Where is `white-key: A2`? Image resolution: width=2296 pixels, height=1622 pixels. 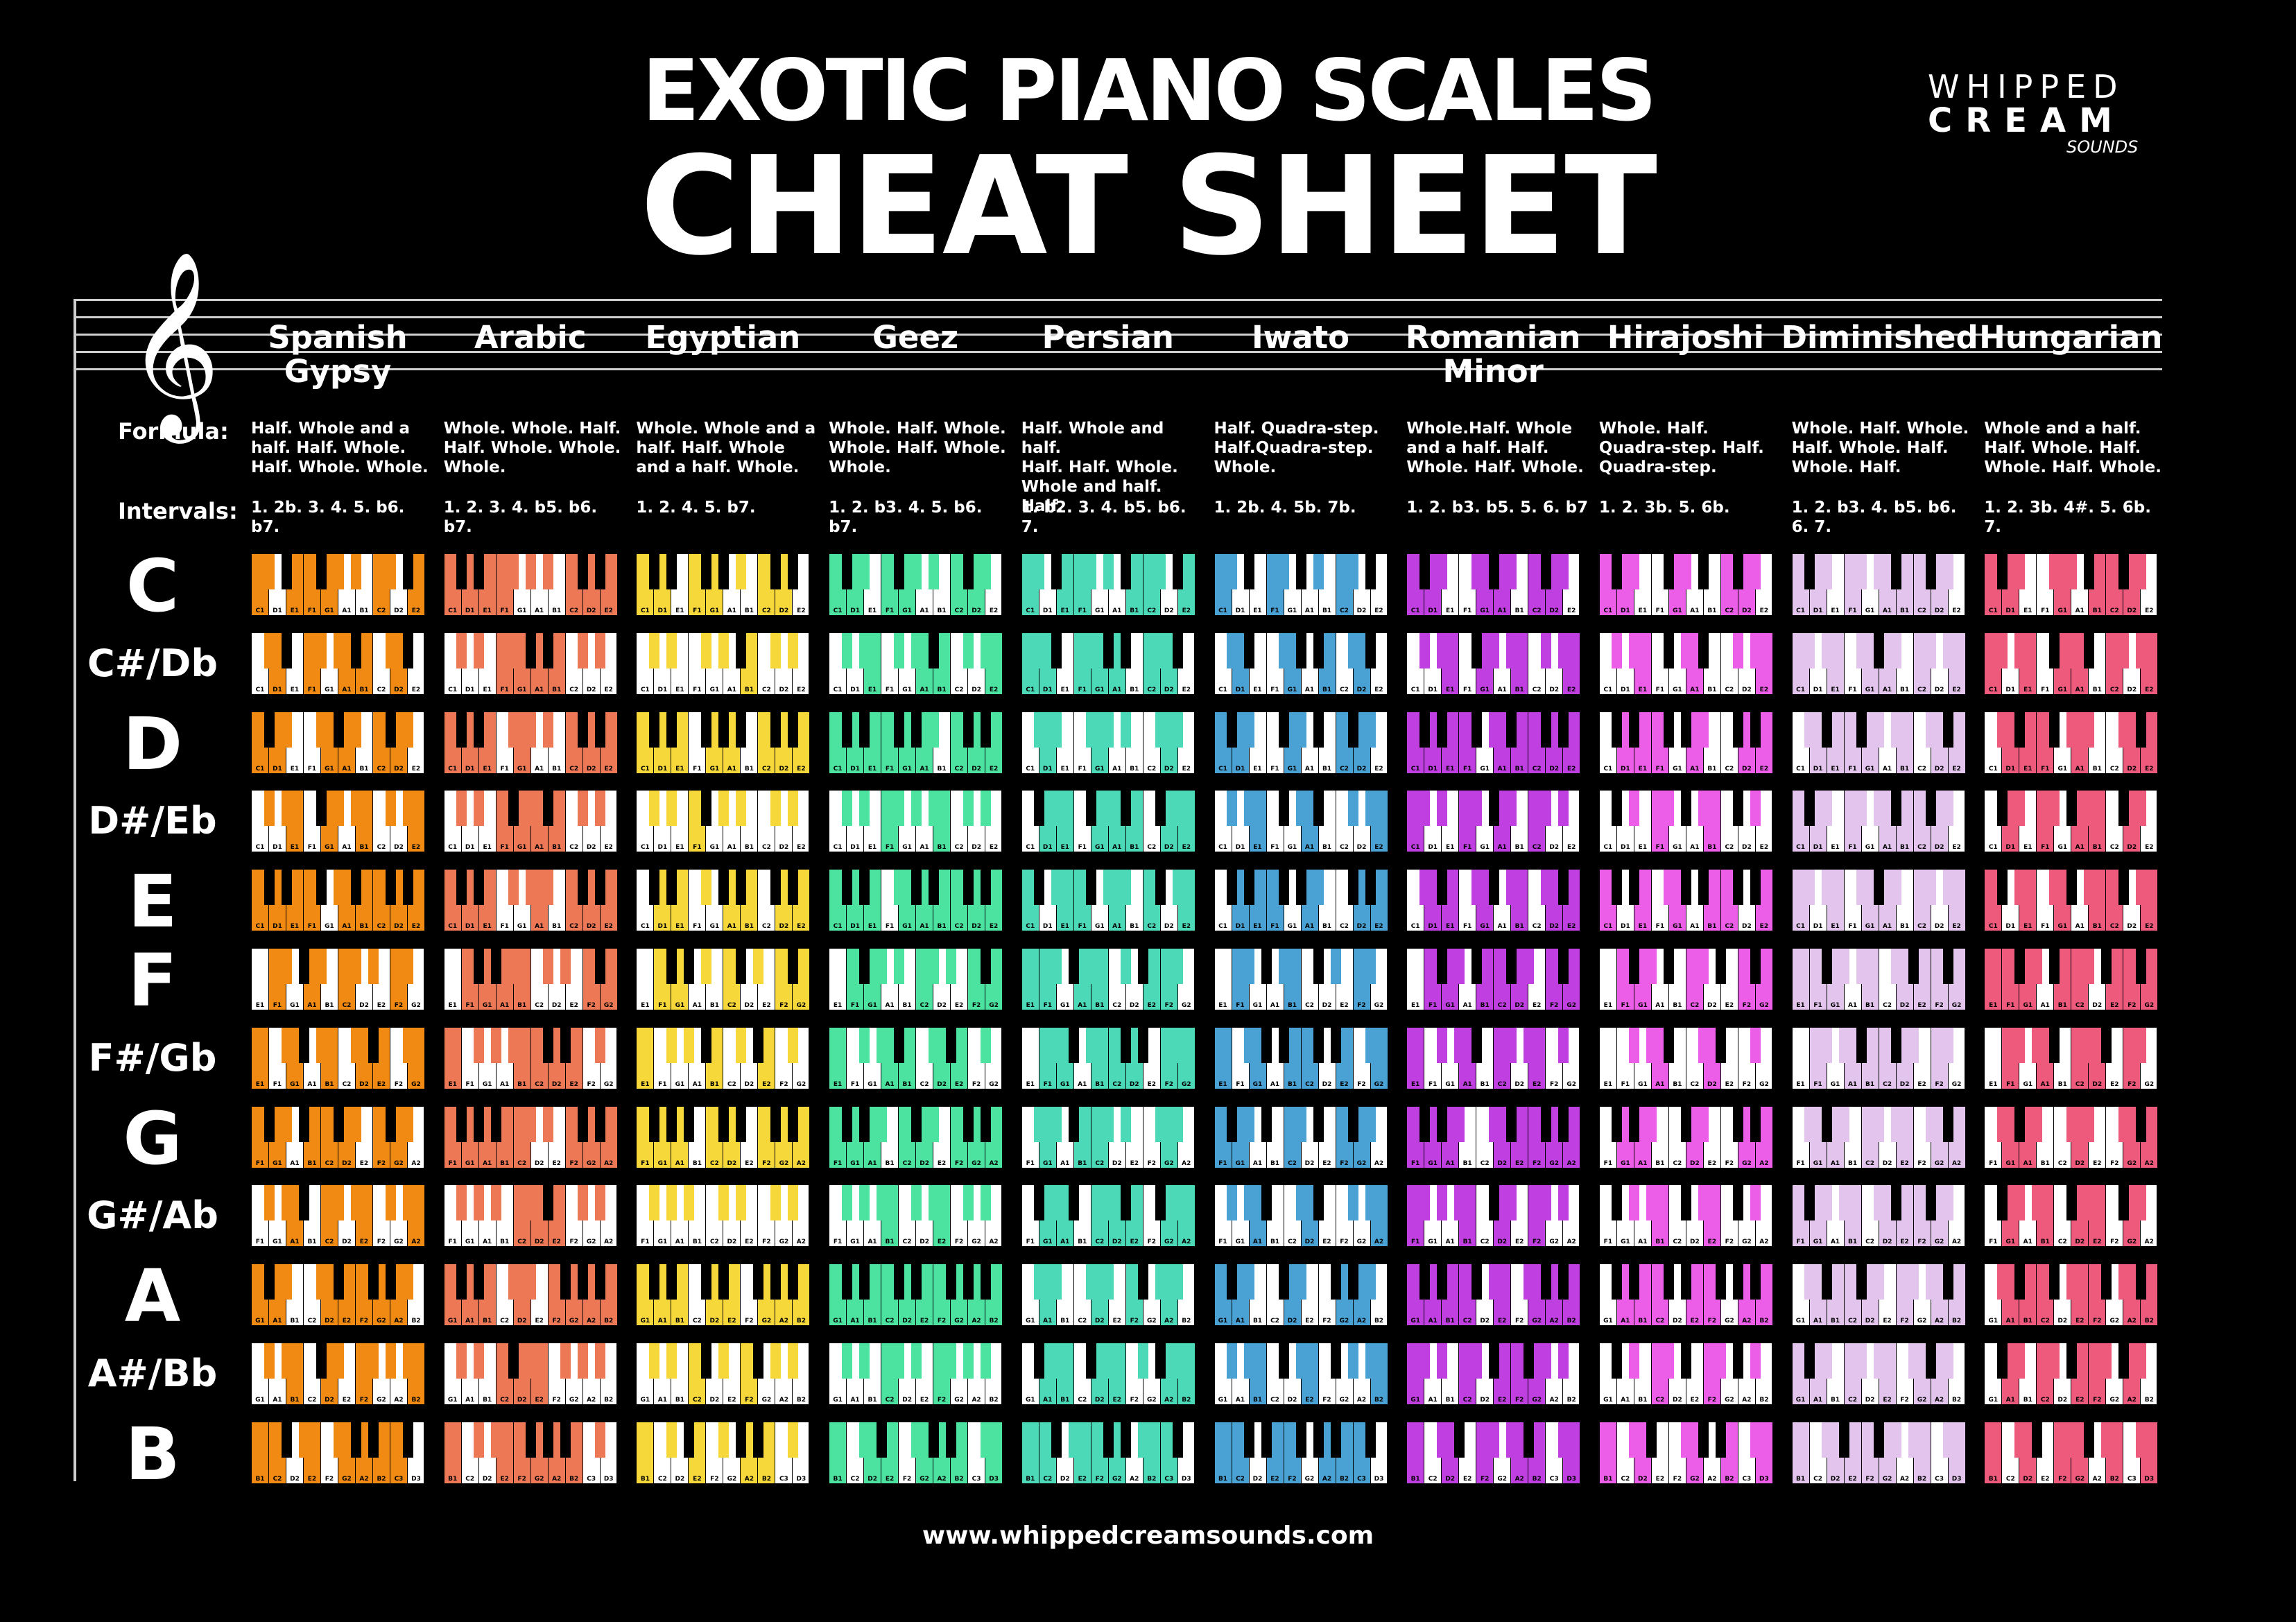
white-key: A2 is located at coordinates (1379, 1137).